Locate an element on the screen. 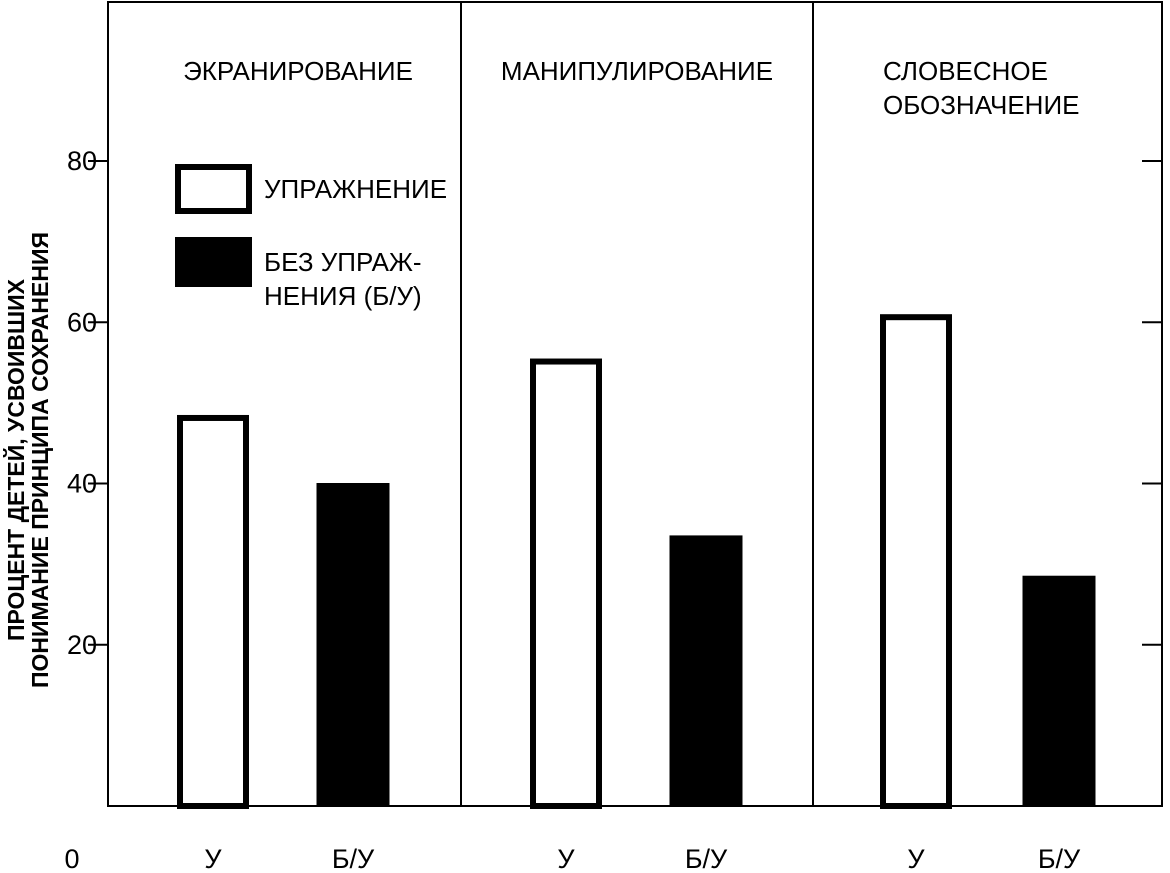  panel-title-line: МАНИПУЛИРОВАНИЕ is located at coordinates (637, 71).